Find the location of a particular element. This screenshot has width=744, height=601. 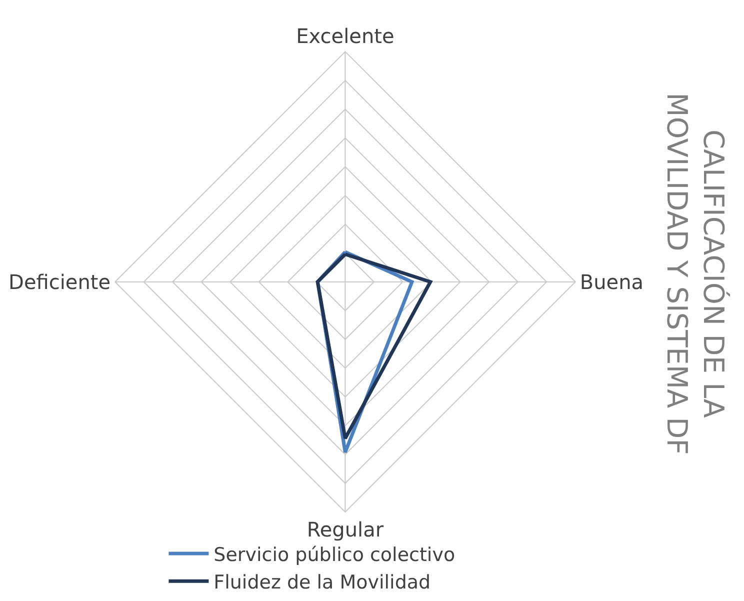

spoke-label: Excelente is located at coordinates (345, 36).